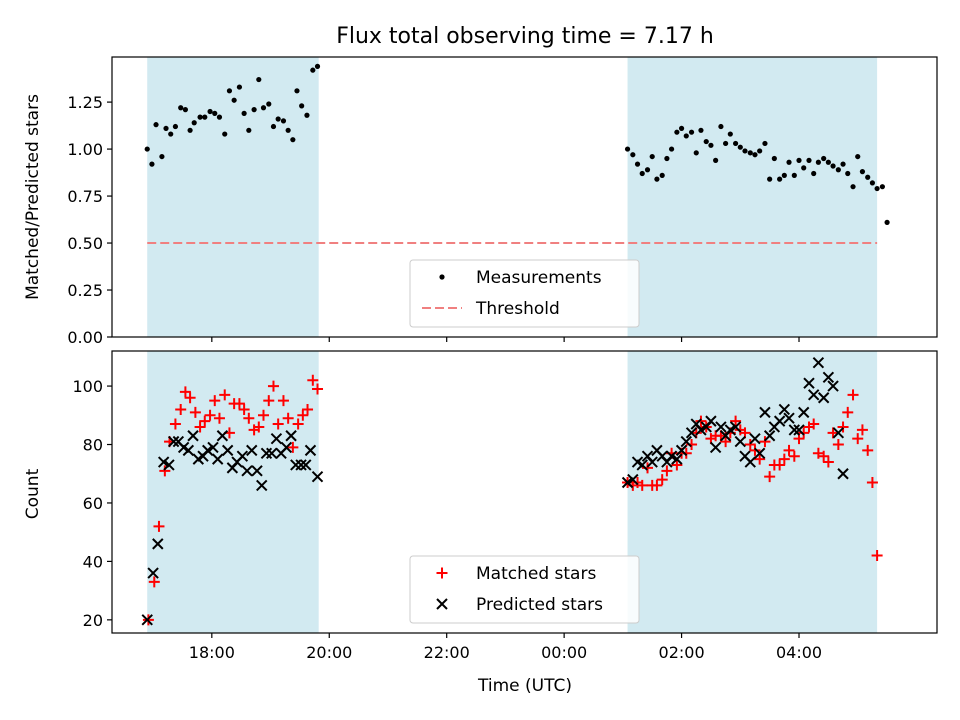 The height and width of the screenshot is (720, 960). What do you see at coordinates (524, 686) in the screenshot?
I see `x-axis-label: Time (UTC)` at bounding box center [524, 686].